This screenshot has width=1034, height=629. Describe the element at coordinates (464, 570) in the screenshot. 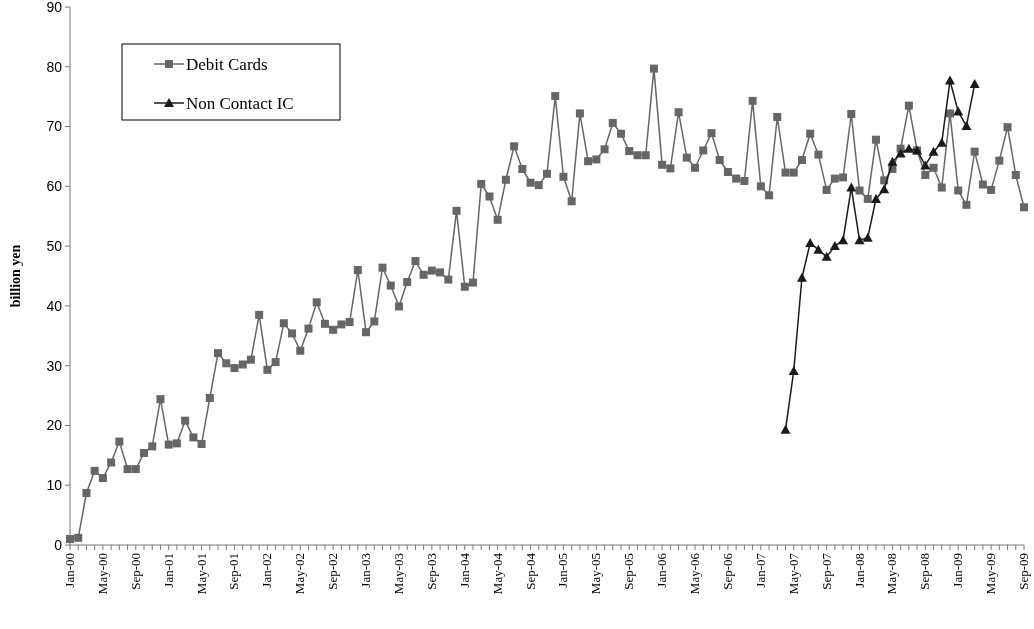

I see `x-tick-label: Jan-04` at that location.